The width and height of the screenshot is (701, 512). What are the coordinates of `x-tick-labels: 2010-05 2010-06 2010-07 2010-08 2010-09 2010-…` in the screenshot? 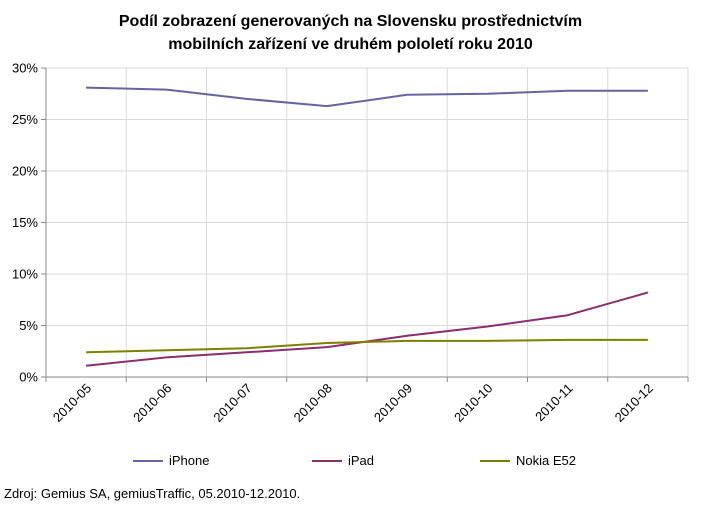 It's located at (353, 403).